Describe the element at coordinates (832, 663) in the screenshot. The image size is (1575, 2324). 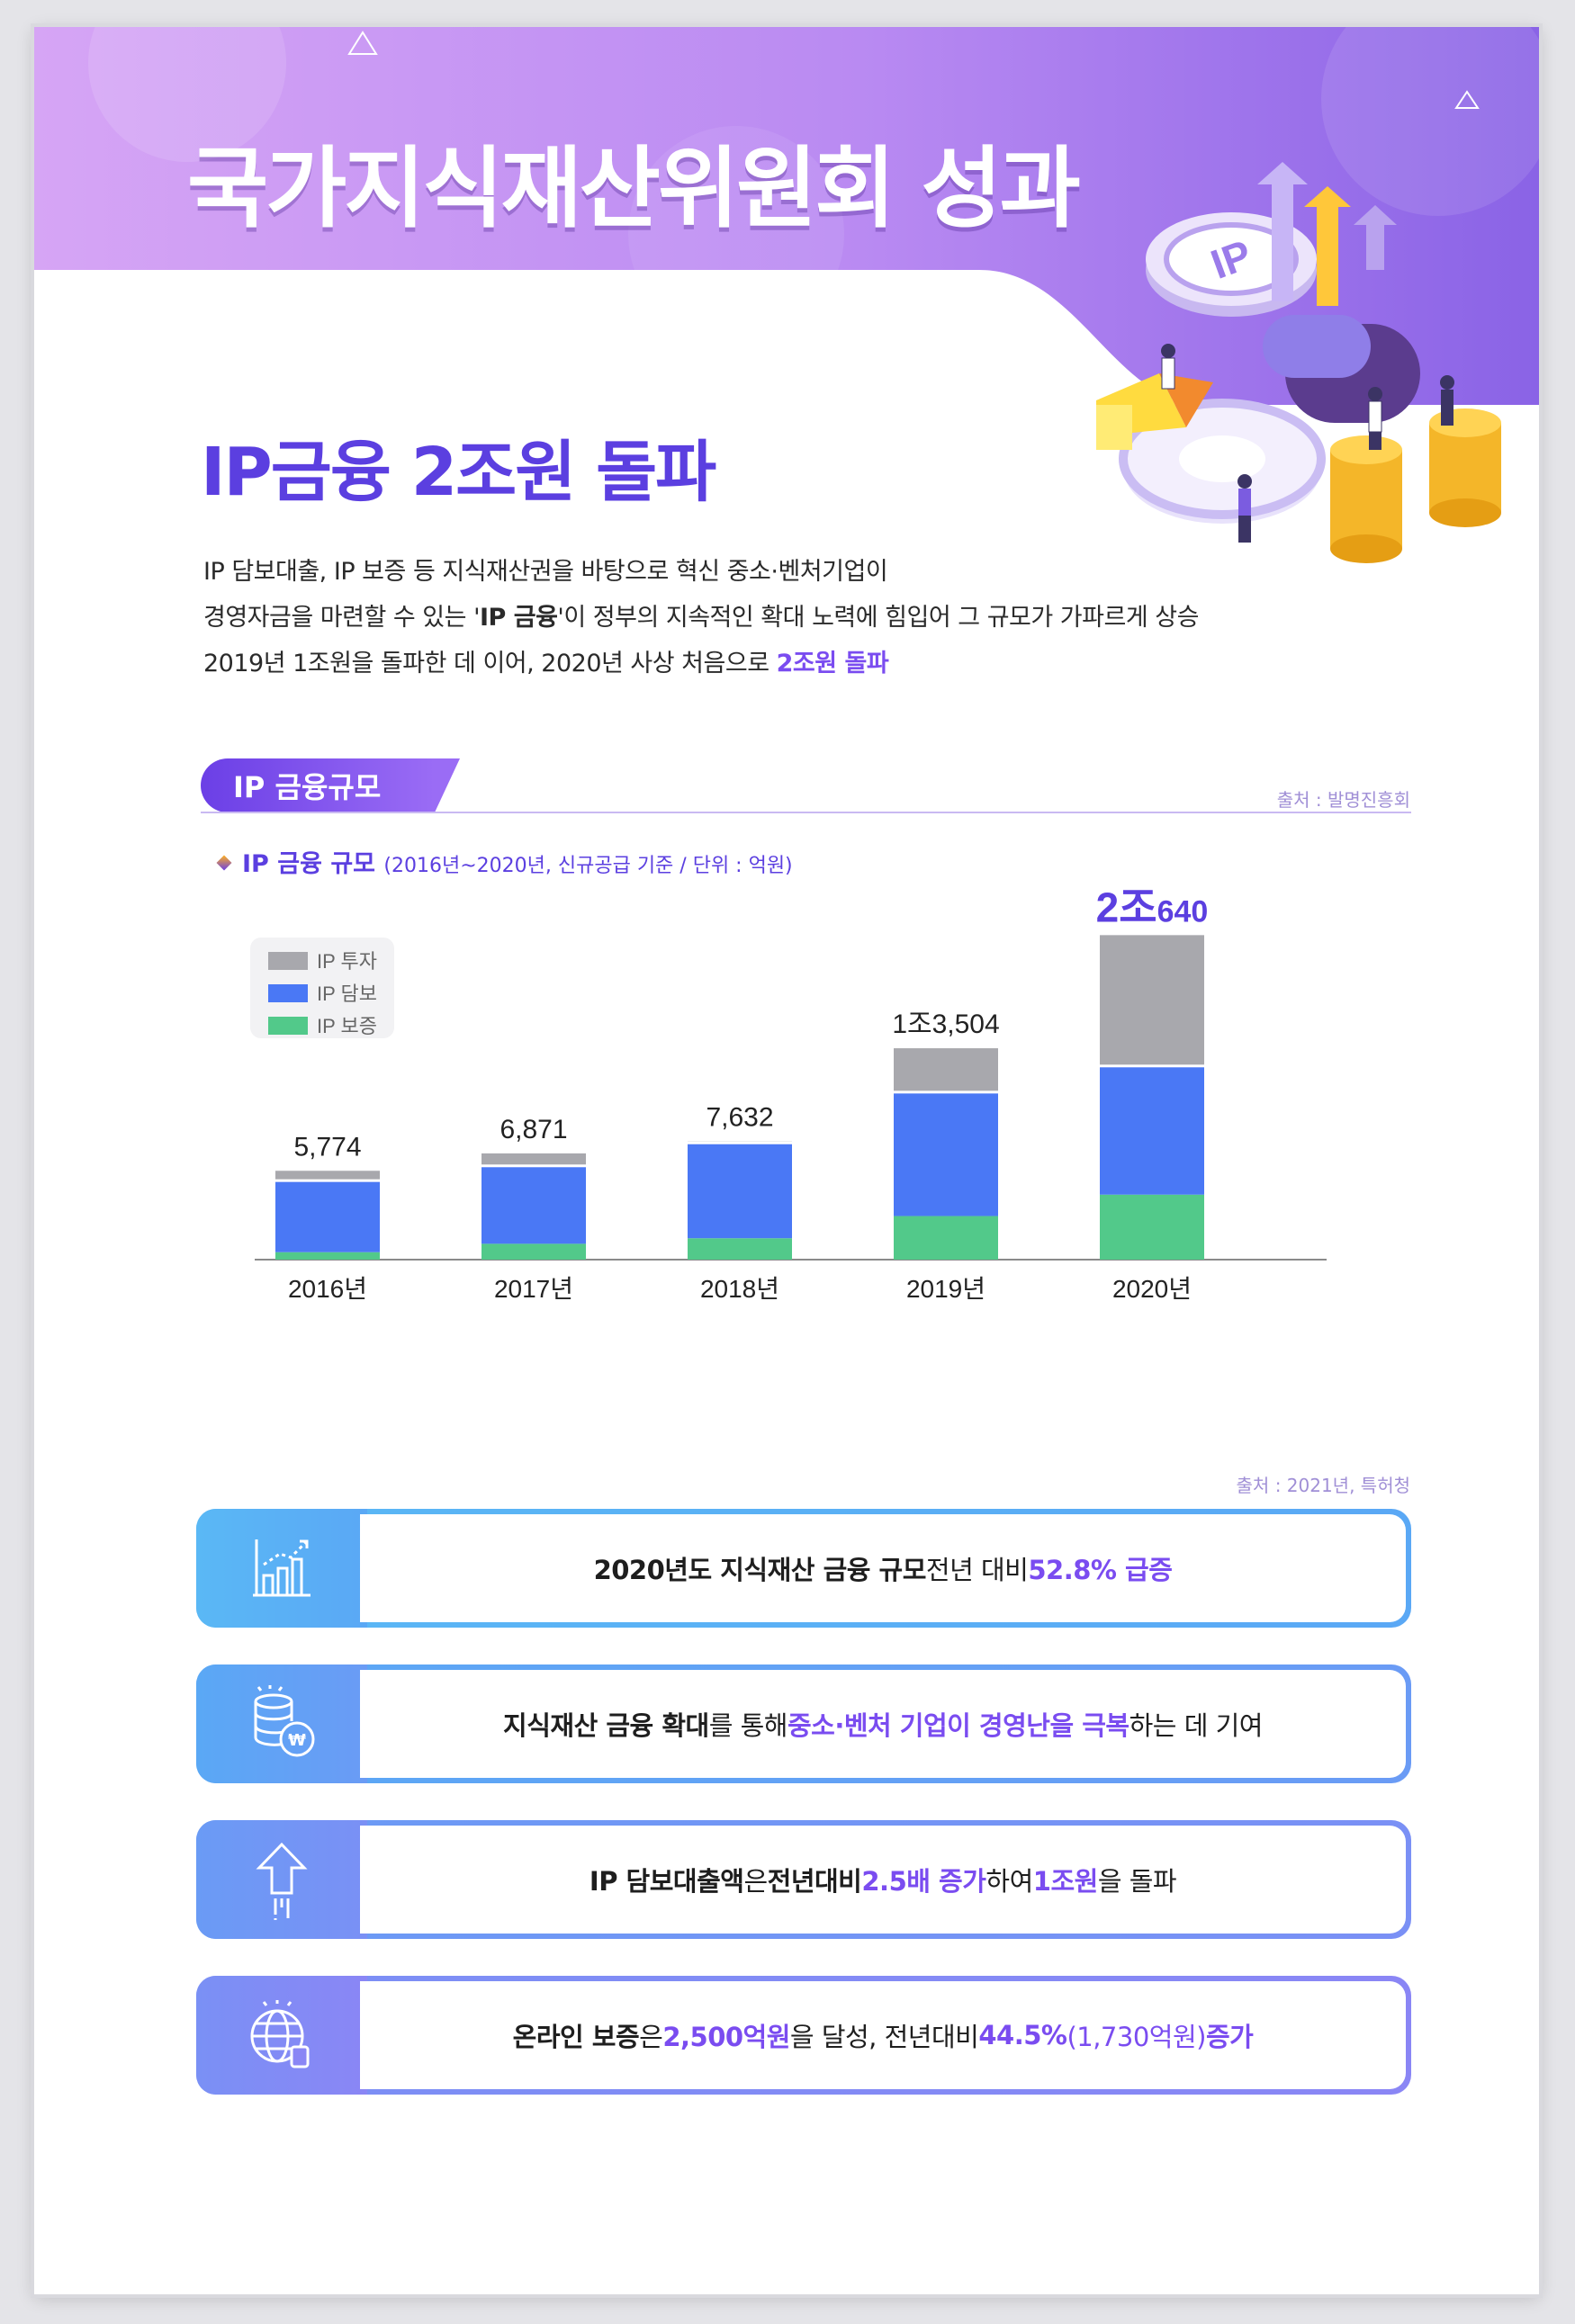
I see `two-trillion-highlight: 2조원 돌파` at that location.